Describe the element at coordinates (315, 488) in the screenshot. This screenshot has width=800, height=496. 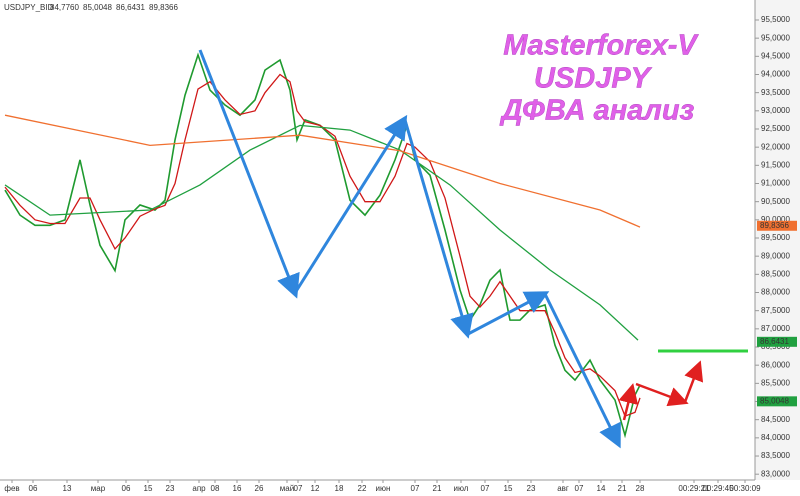
I see `x-tick-label: 12` at that location.